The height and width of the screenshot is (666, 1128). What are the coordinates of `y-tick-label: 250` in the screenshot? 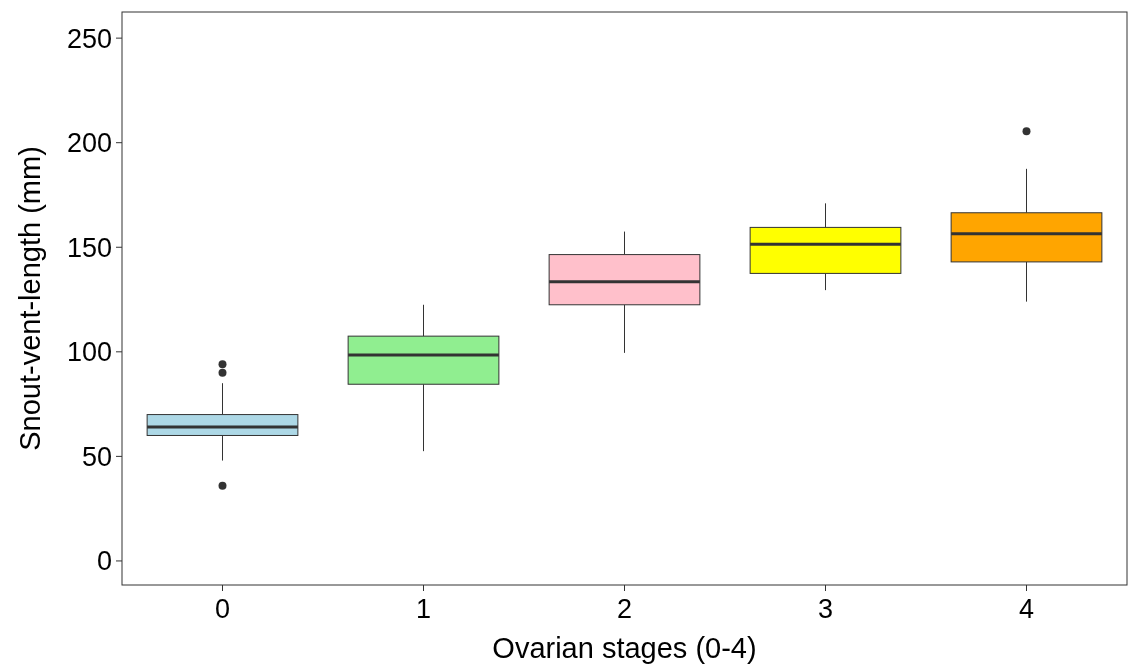 It's located at (89, 38).